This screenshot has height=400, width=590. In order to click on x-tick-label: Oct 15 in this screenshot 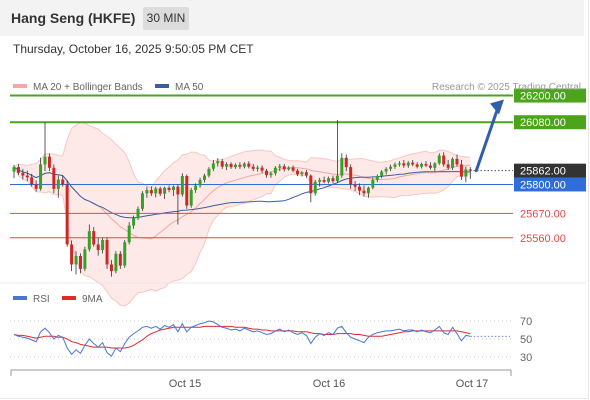, I will do `click(185, 384)`.